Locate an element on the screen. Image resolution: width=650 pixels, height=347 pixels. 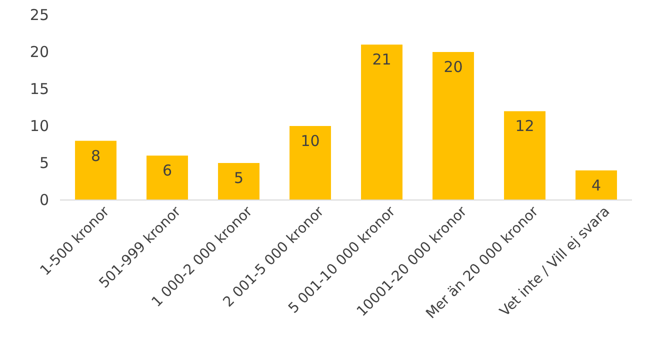
data-label: 10 is located at coordinates (310, 141).